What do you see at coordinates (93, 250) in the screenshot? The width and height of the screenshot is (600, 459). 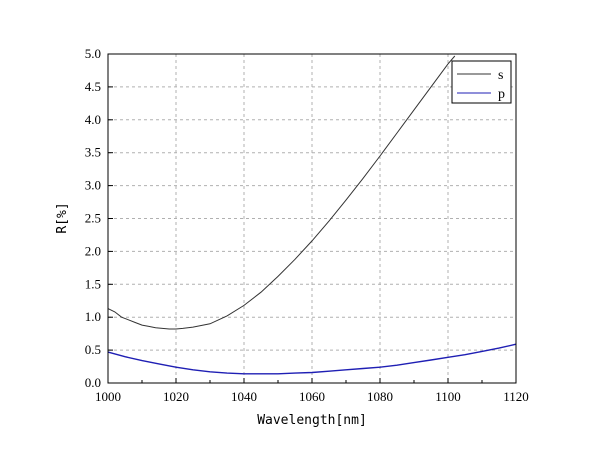 I see `y-tick-label: 2.0` at bounding box center [93, 250].